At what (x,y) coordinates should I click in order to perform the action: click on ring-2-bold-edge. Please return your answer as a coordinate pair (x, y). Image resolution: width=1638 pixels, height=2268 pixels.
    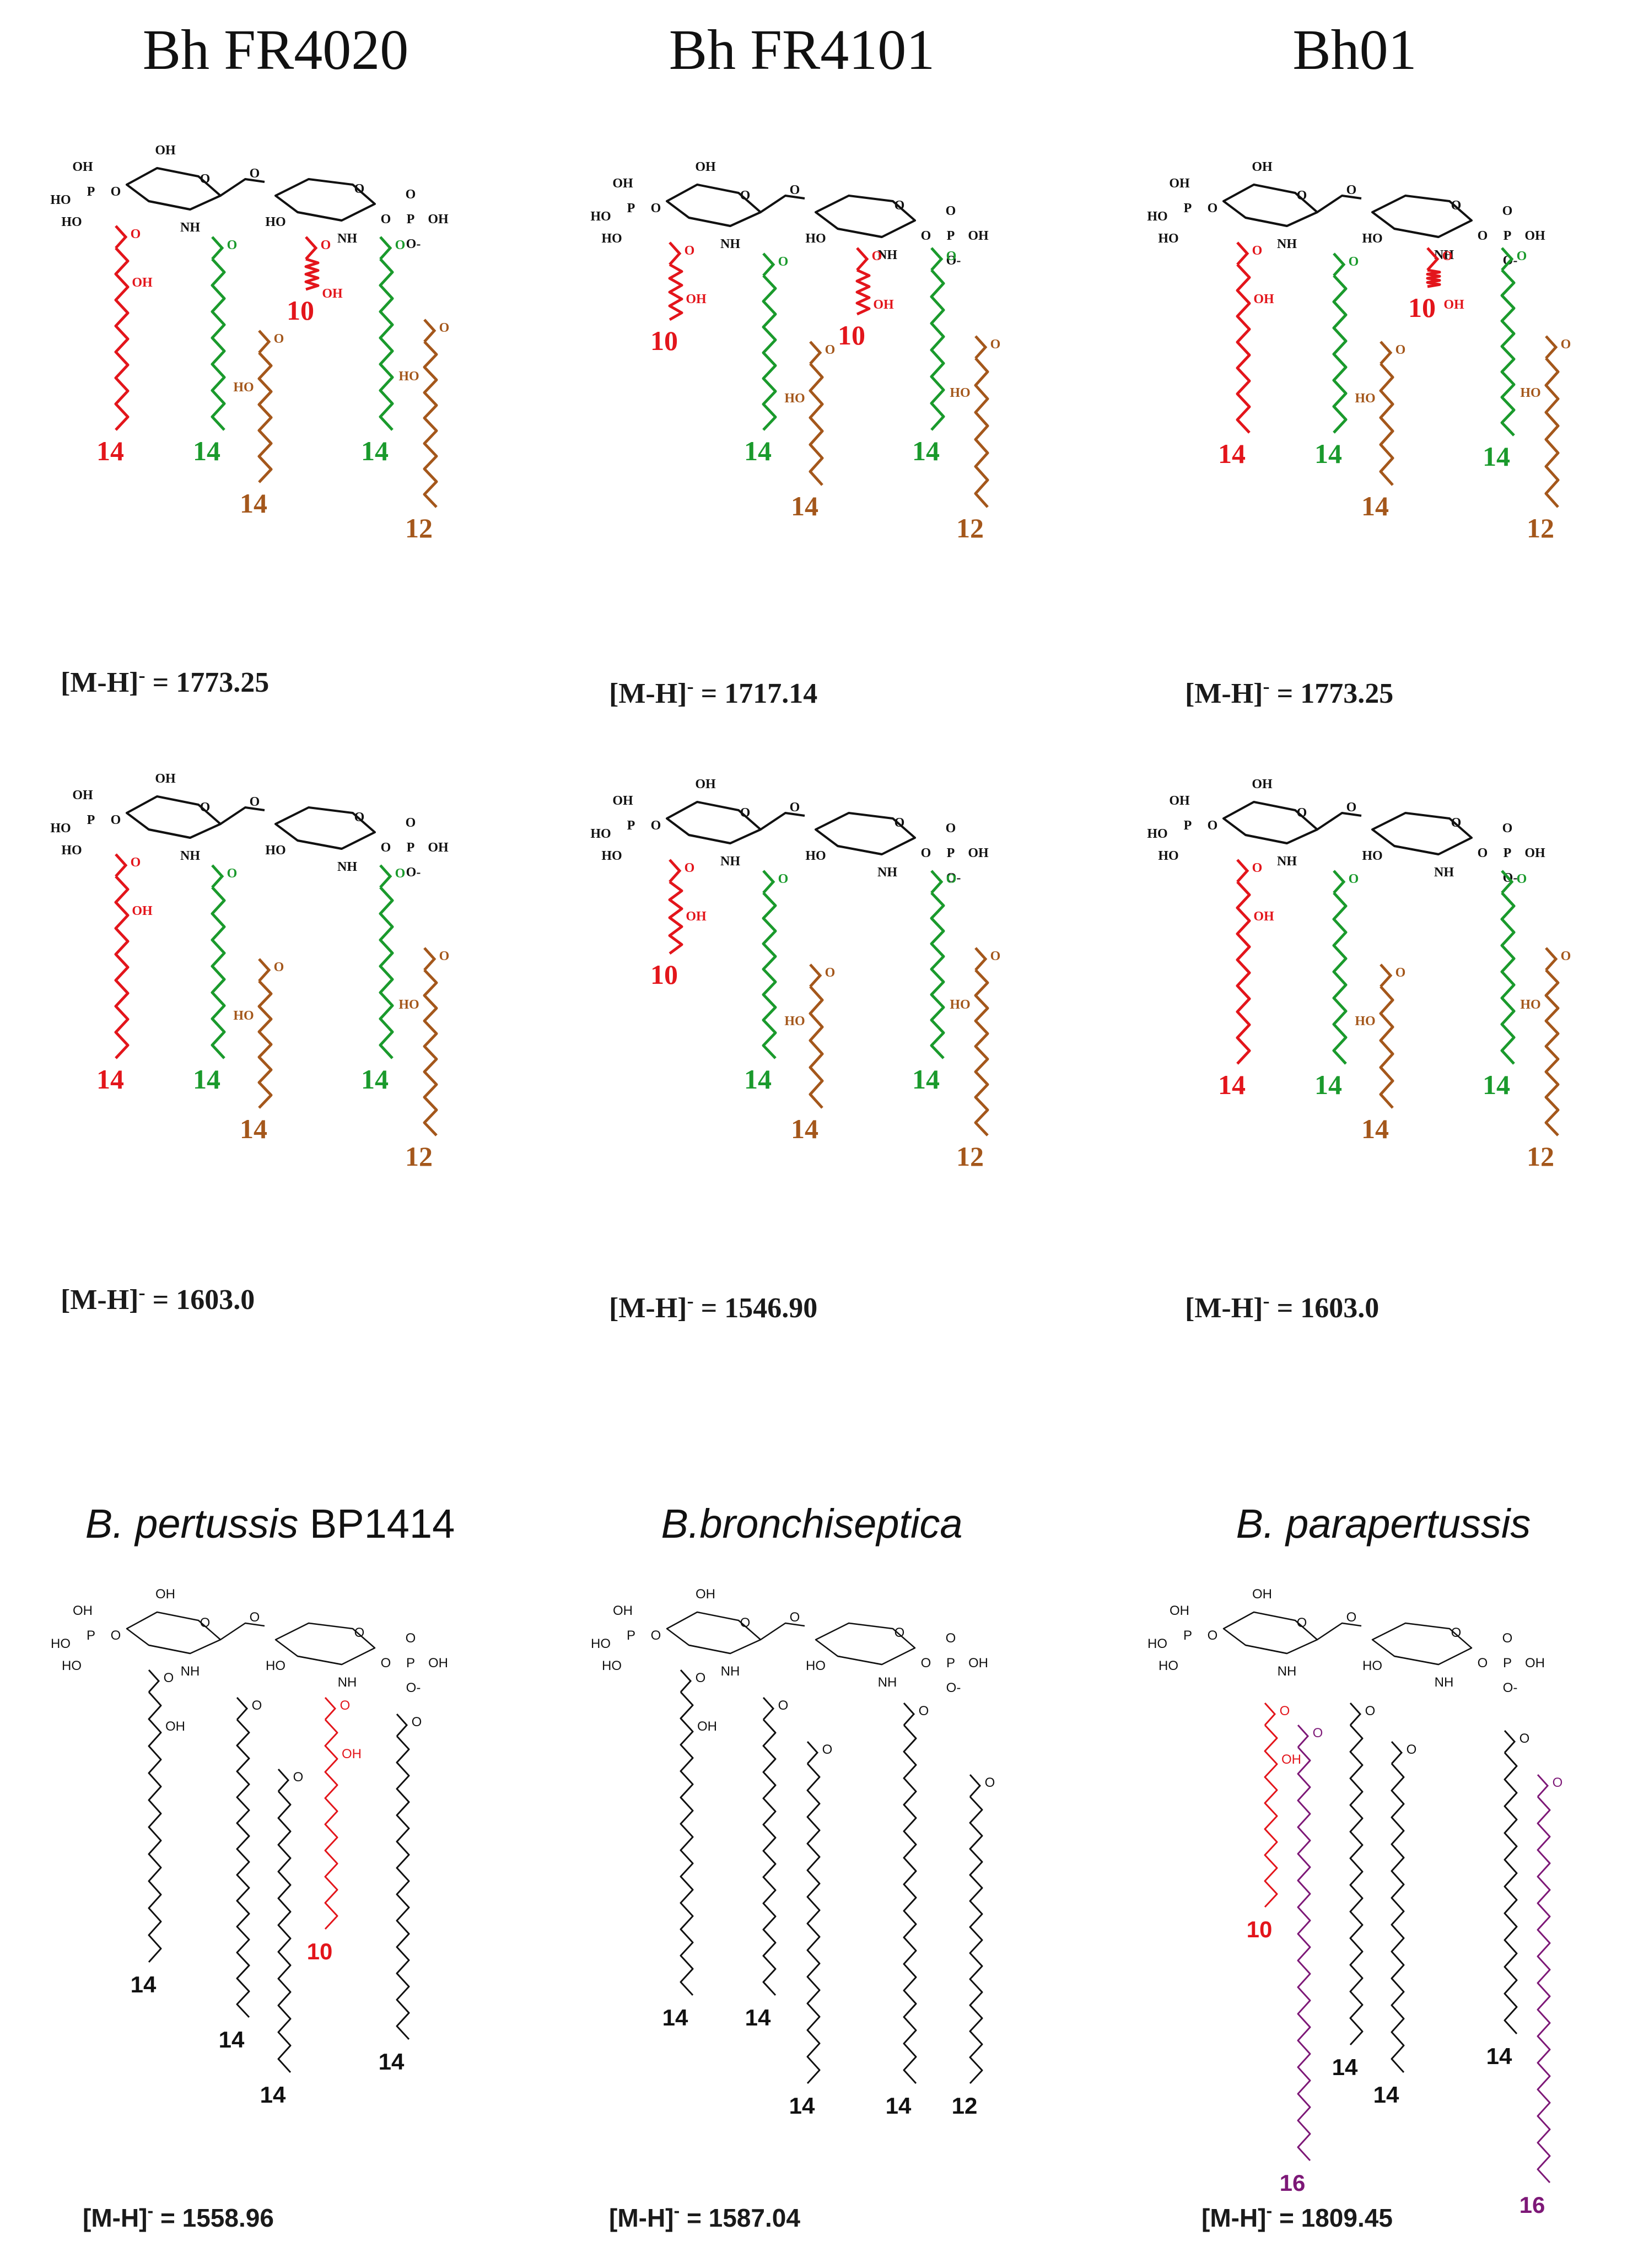
    Looking at the image, I should click on (1416, 233).